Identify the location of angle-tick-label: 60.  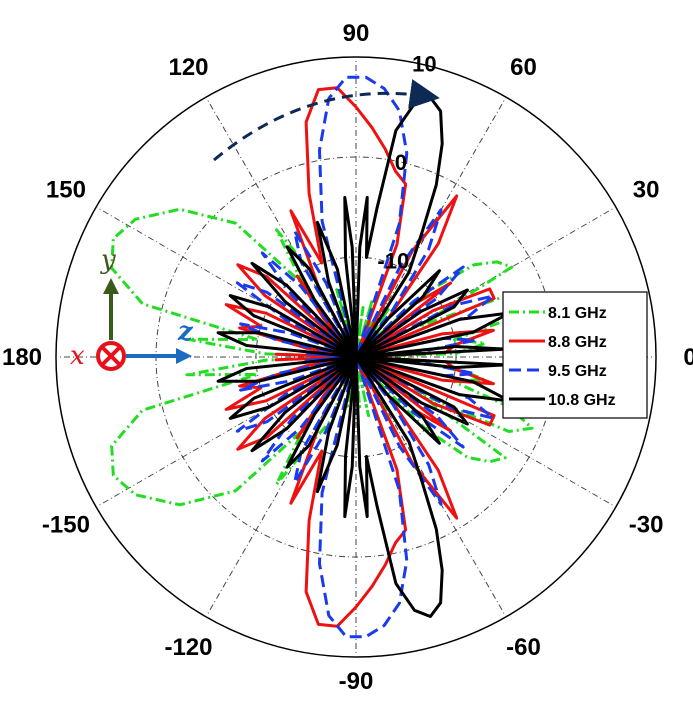
(523, 67).